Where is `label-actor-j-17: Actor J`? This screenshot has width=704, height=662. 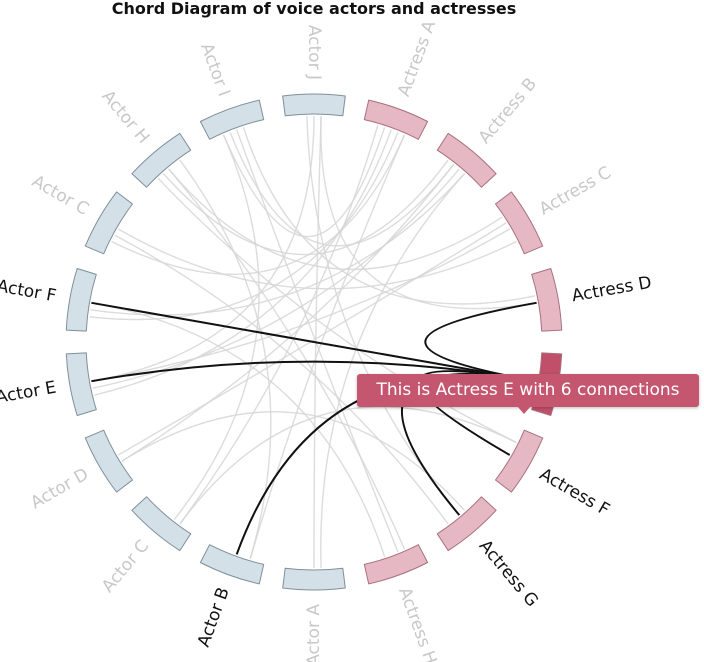 label-actor-j-17: Actor J is located at coordinates (314, 52).